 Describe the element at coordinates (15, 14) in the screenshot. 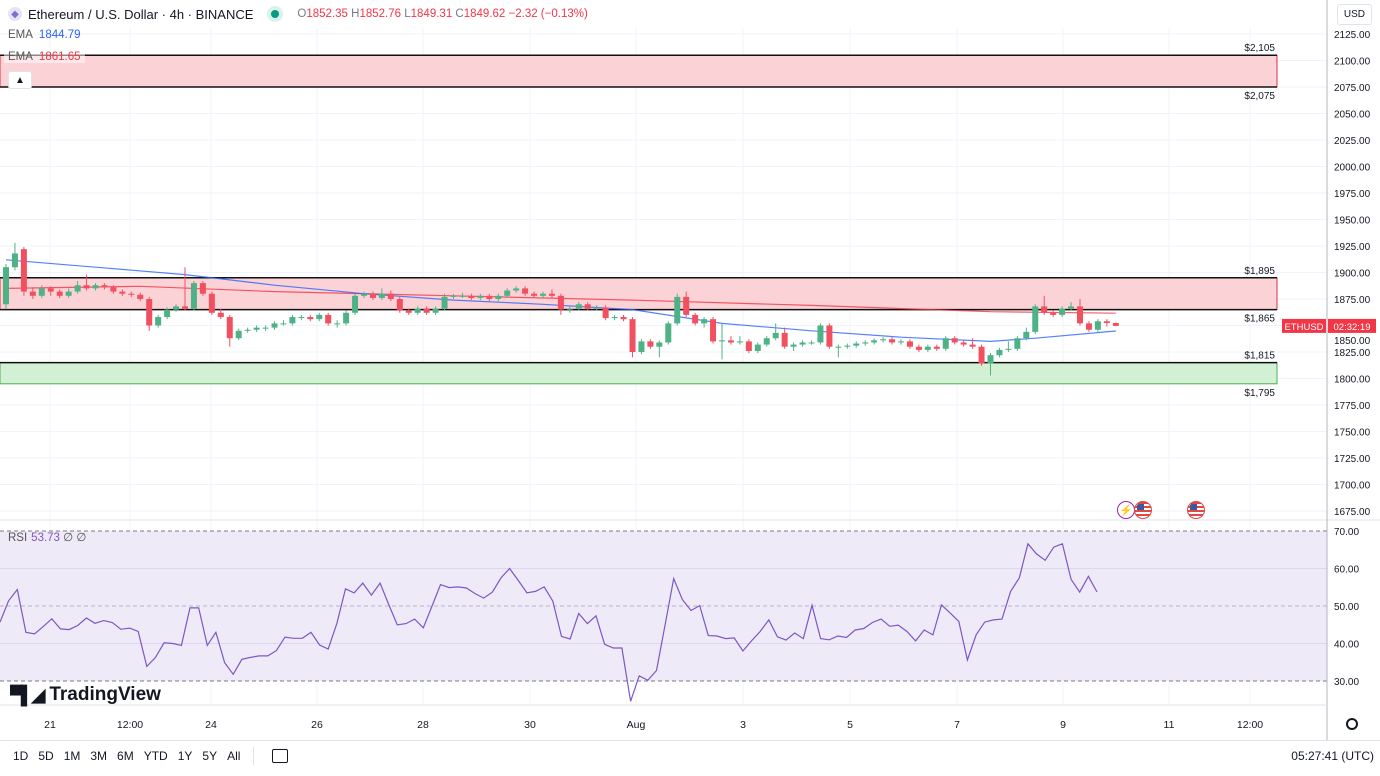

I see `ethereum-icon: ◆` at that location.